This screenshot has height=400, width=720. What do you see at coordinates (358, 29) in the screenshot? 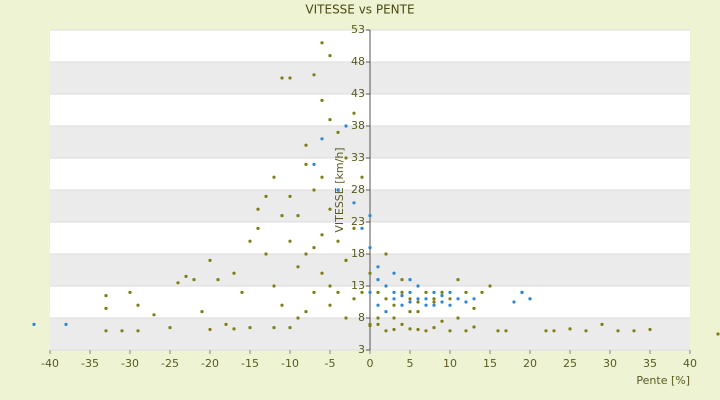
I see `y-tick-label: 53` at bounding box center [358, 29].